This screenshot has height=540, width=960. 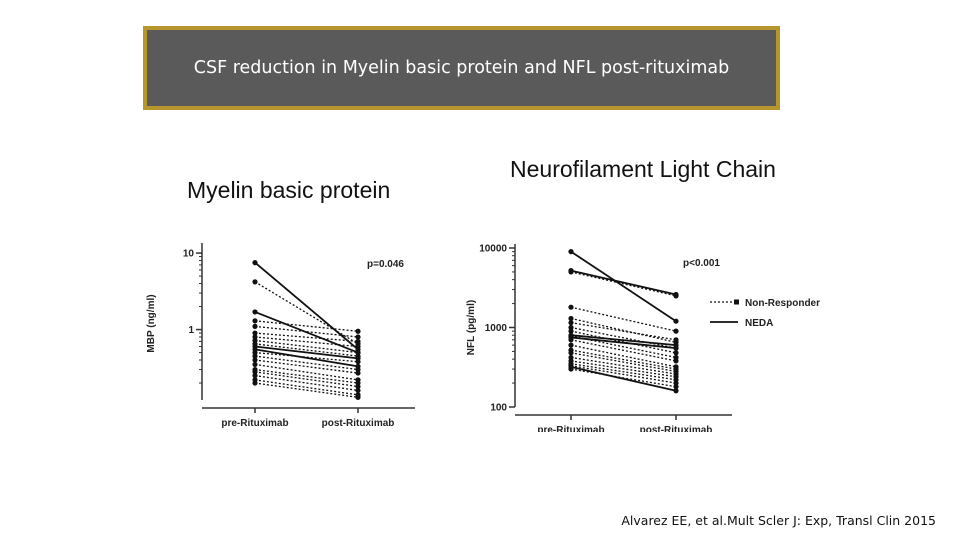 What do you see at coordinates (701, 263) in the screenshot?
I see `p-value-annotation: p<0.001` at bounding box center [701, 263].